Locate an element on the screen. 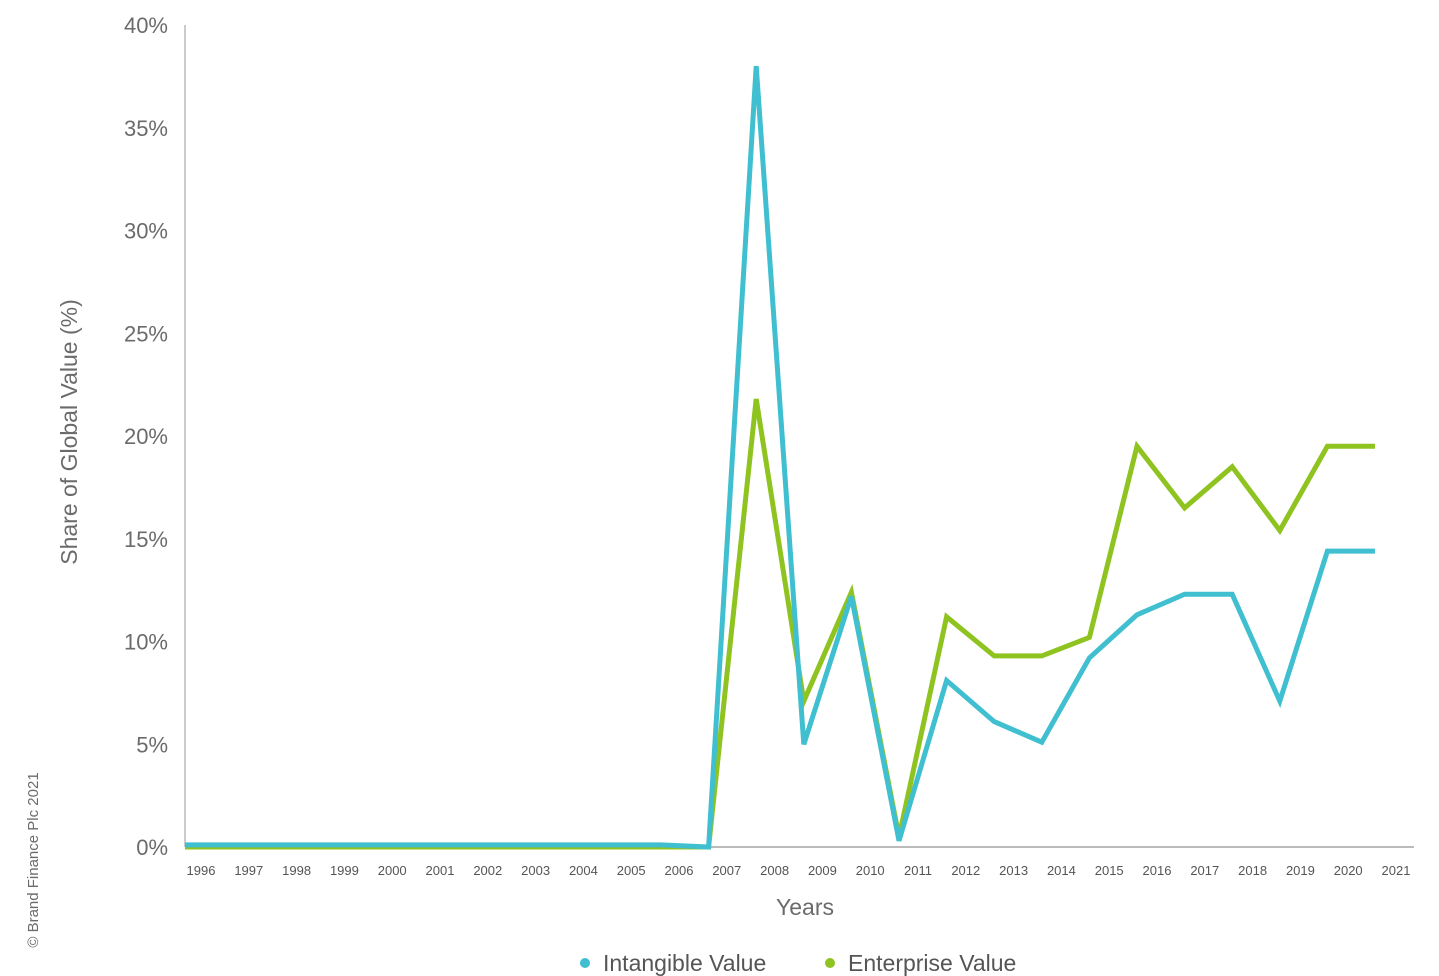 This screenshot has height=976, width=1439. y-axis-ticks: 0% 5% 10% 15% 20% 25% 30% 35% 40% is located at coordinates (146, 436).